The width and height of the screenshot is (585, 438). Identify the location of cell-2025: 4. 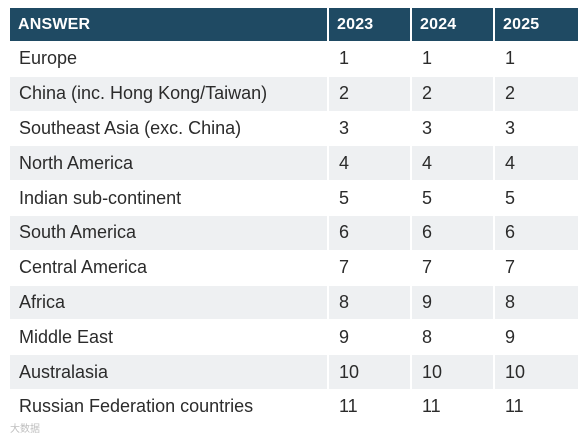
(536, 163).